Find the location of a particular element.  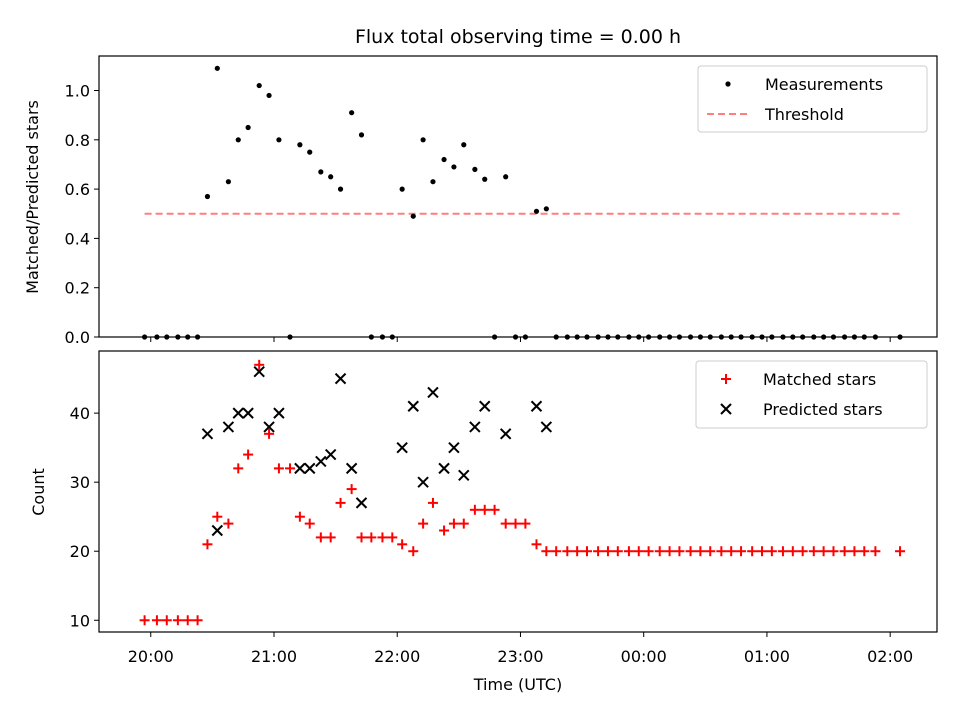

count-legend-box is located at coordinates (811, 394).